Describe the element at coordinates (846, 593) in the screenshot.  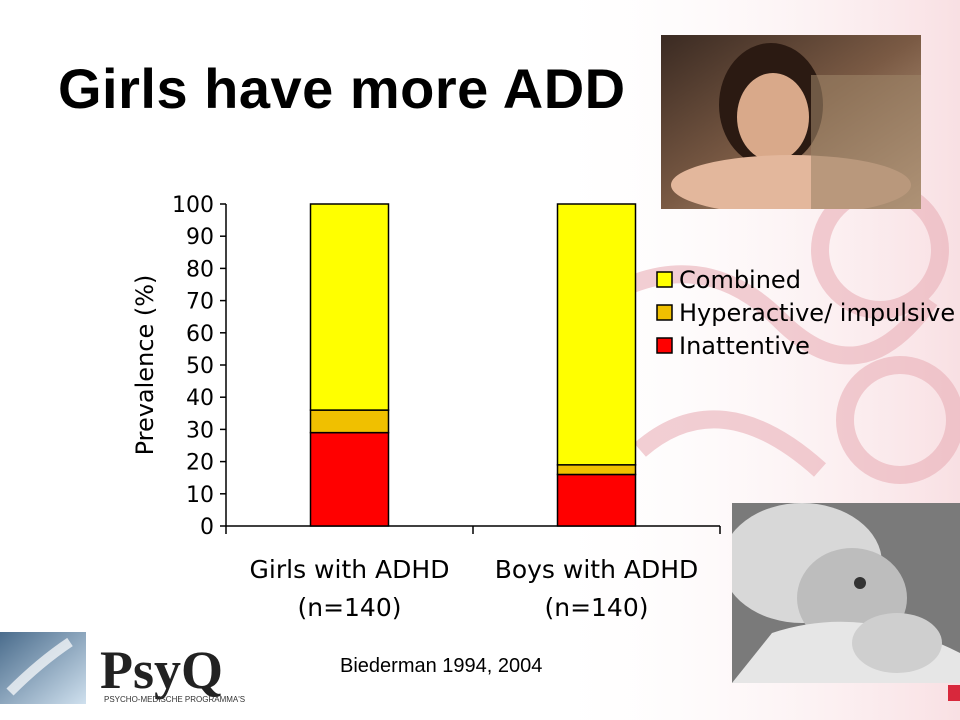
I see `photo-child-hiding-face` at that location.